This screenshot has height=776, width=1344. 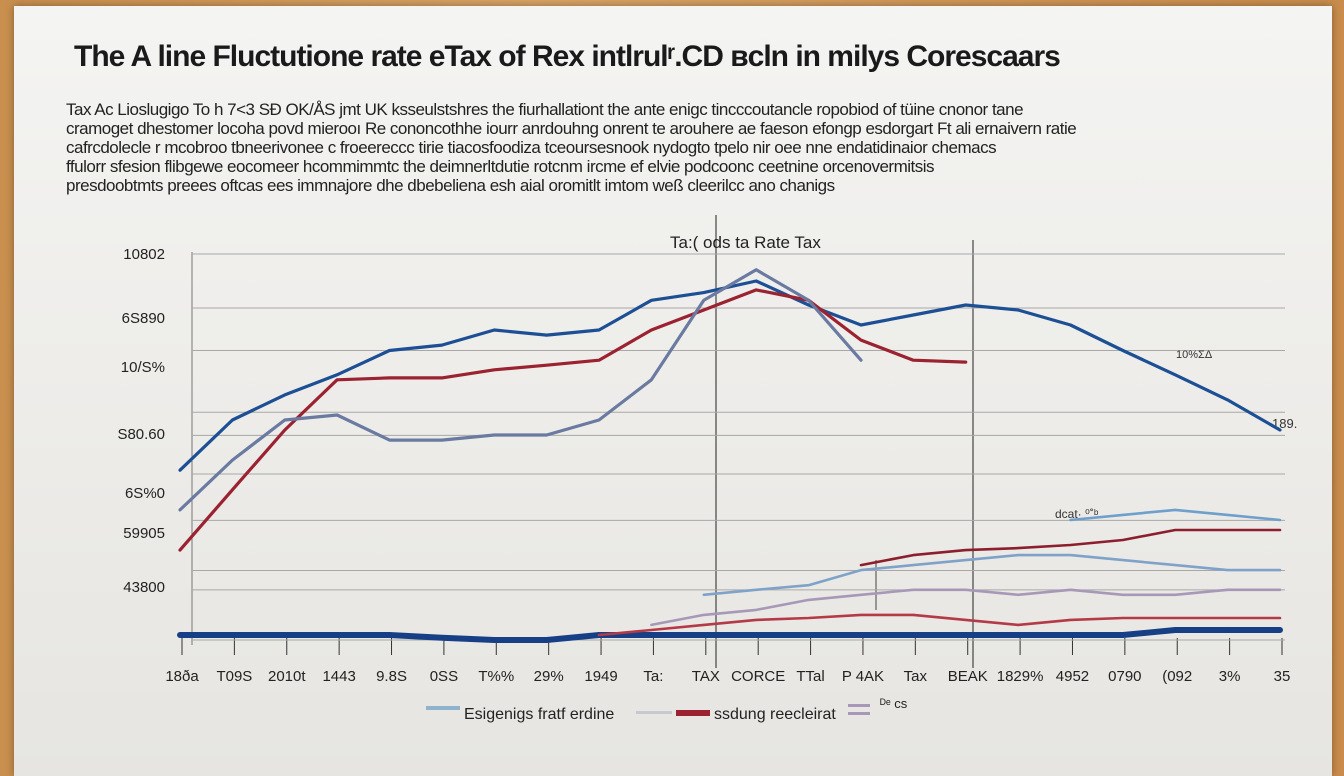 What do you see at coordinates (968, 676) in the screenshot?
I see `x-tick-label: BEAK` at bounding box center [968, 676].